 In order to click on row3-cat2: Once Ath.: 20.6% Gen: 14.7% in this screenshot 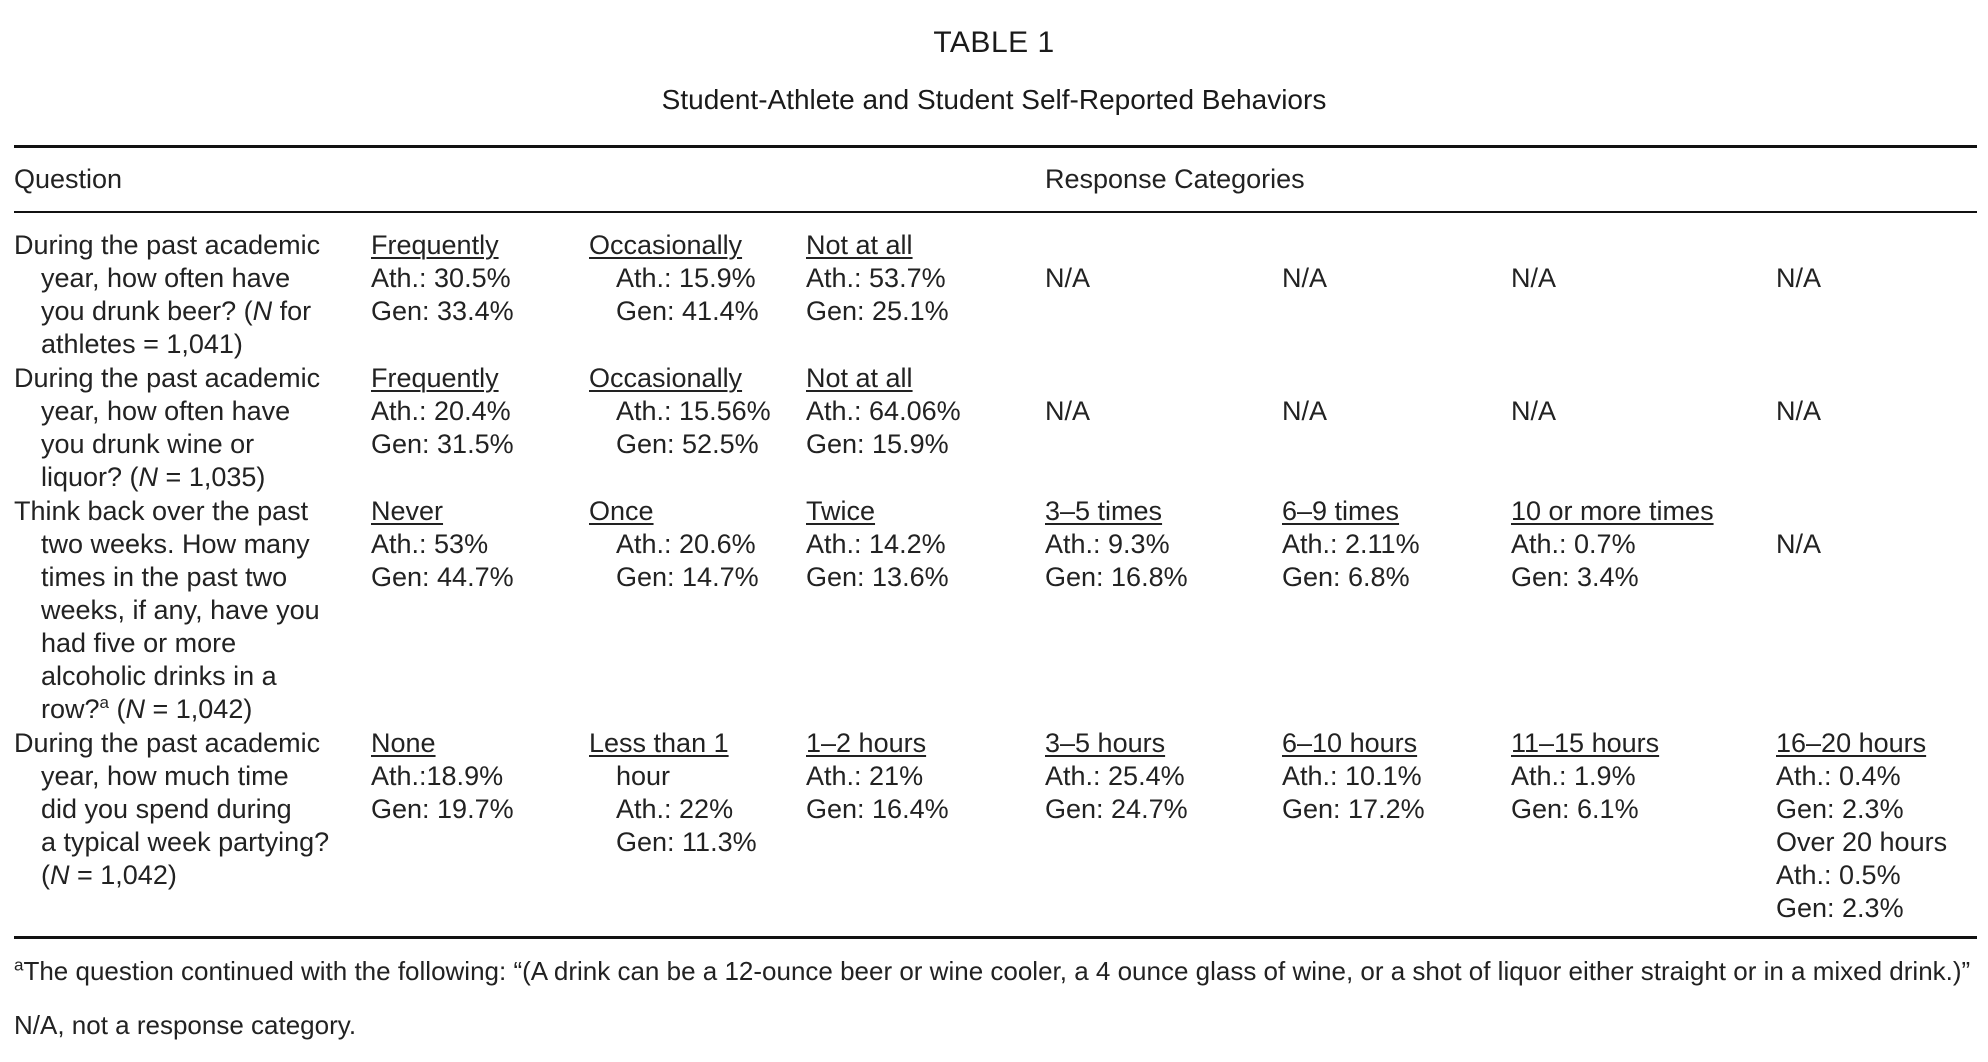, I will do `click(674, 544)`.